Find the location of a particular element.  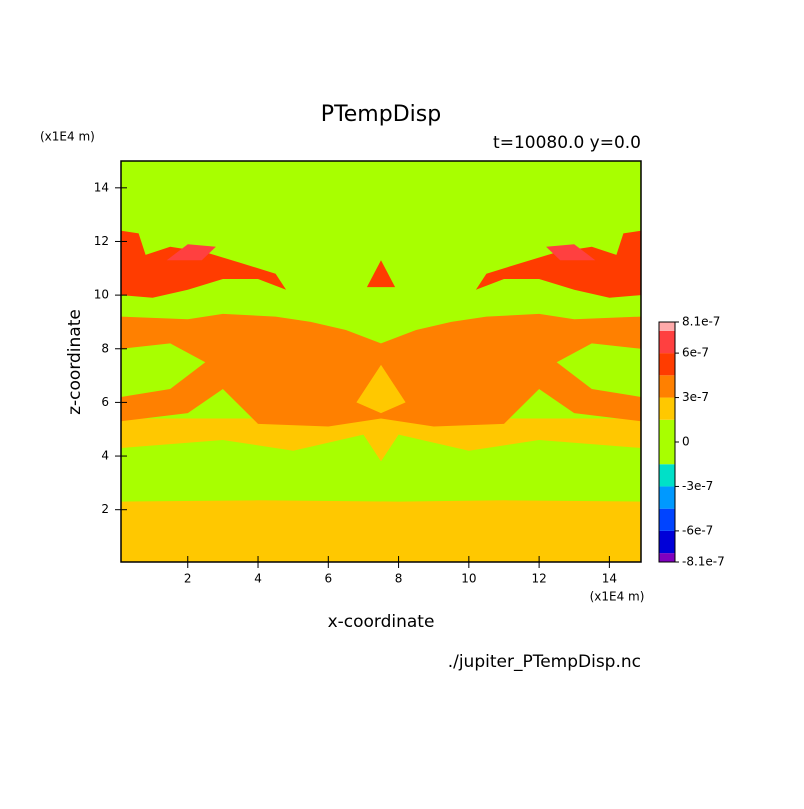

x-tick-label: 10 is located at coordinates (468, 579).